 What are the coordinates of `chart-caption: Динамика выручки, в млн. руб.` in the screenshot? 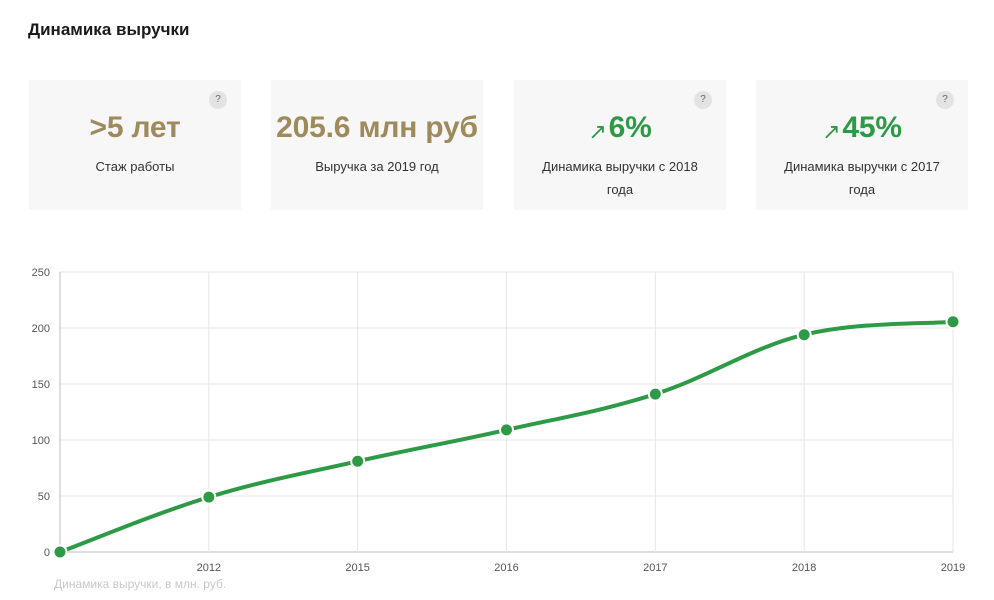 It's located at (140, 584).